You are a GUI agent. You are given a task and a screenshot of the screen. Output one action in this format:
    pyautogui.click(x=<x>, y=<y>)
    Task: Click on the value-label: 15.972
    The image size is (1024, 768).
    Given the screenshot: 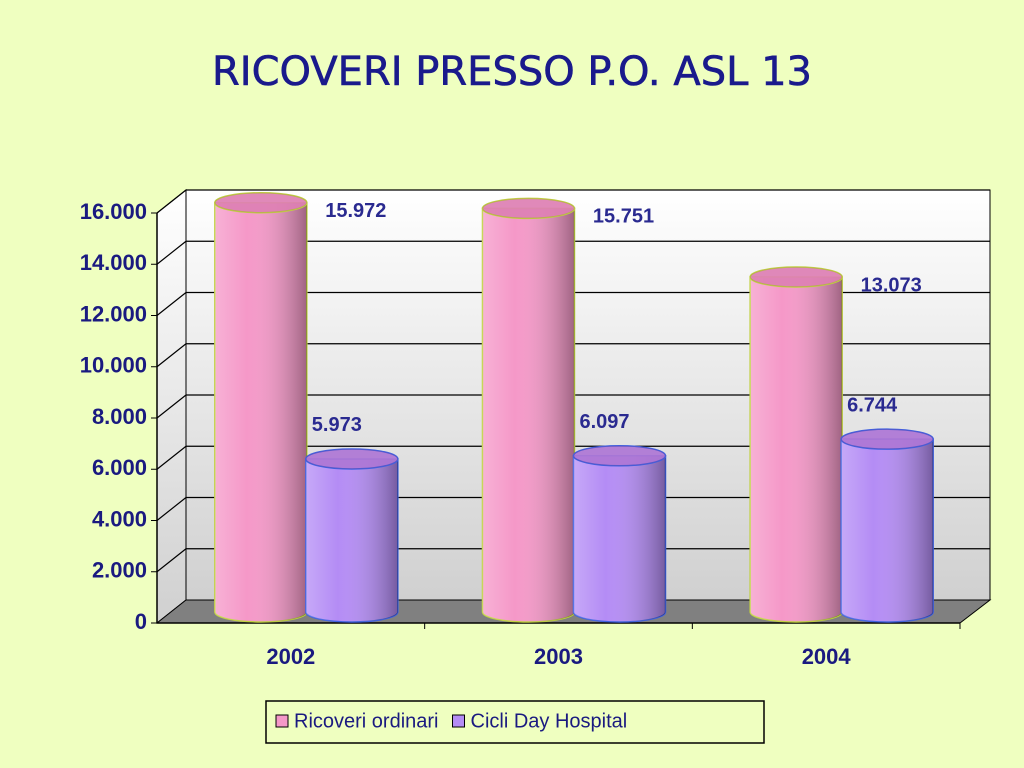 What is the action you would take?
    pyautogui.click(x=355, y=211)
    